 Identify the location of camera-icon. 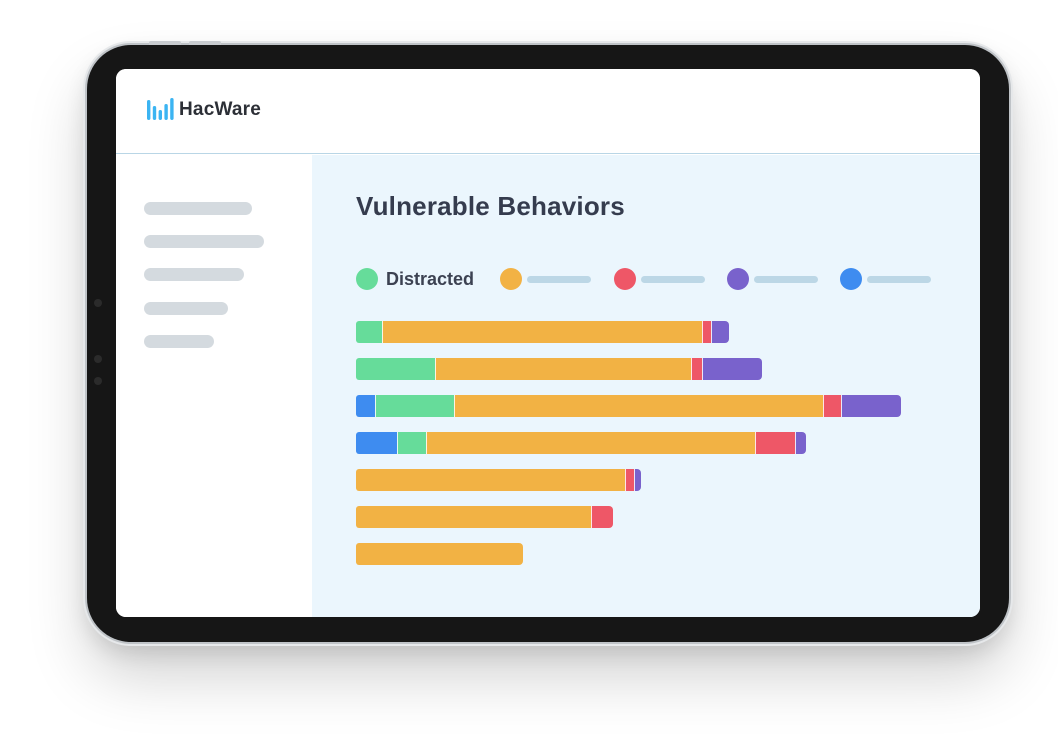
(98, 303).